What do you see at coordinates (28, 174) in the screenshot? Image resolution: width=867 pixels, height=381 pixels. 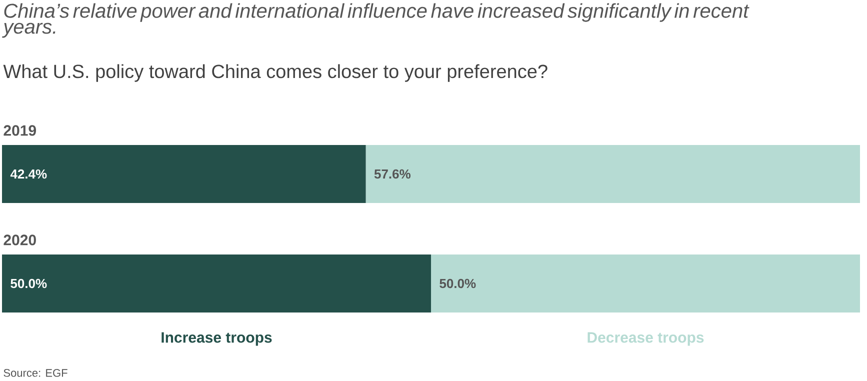 I see `data-label: 42.4%` at bounding box center [28, 174].